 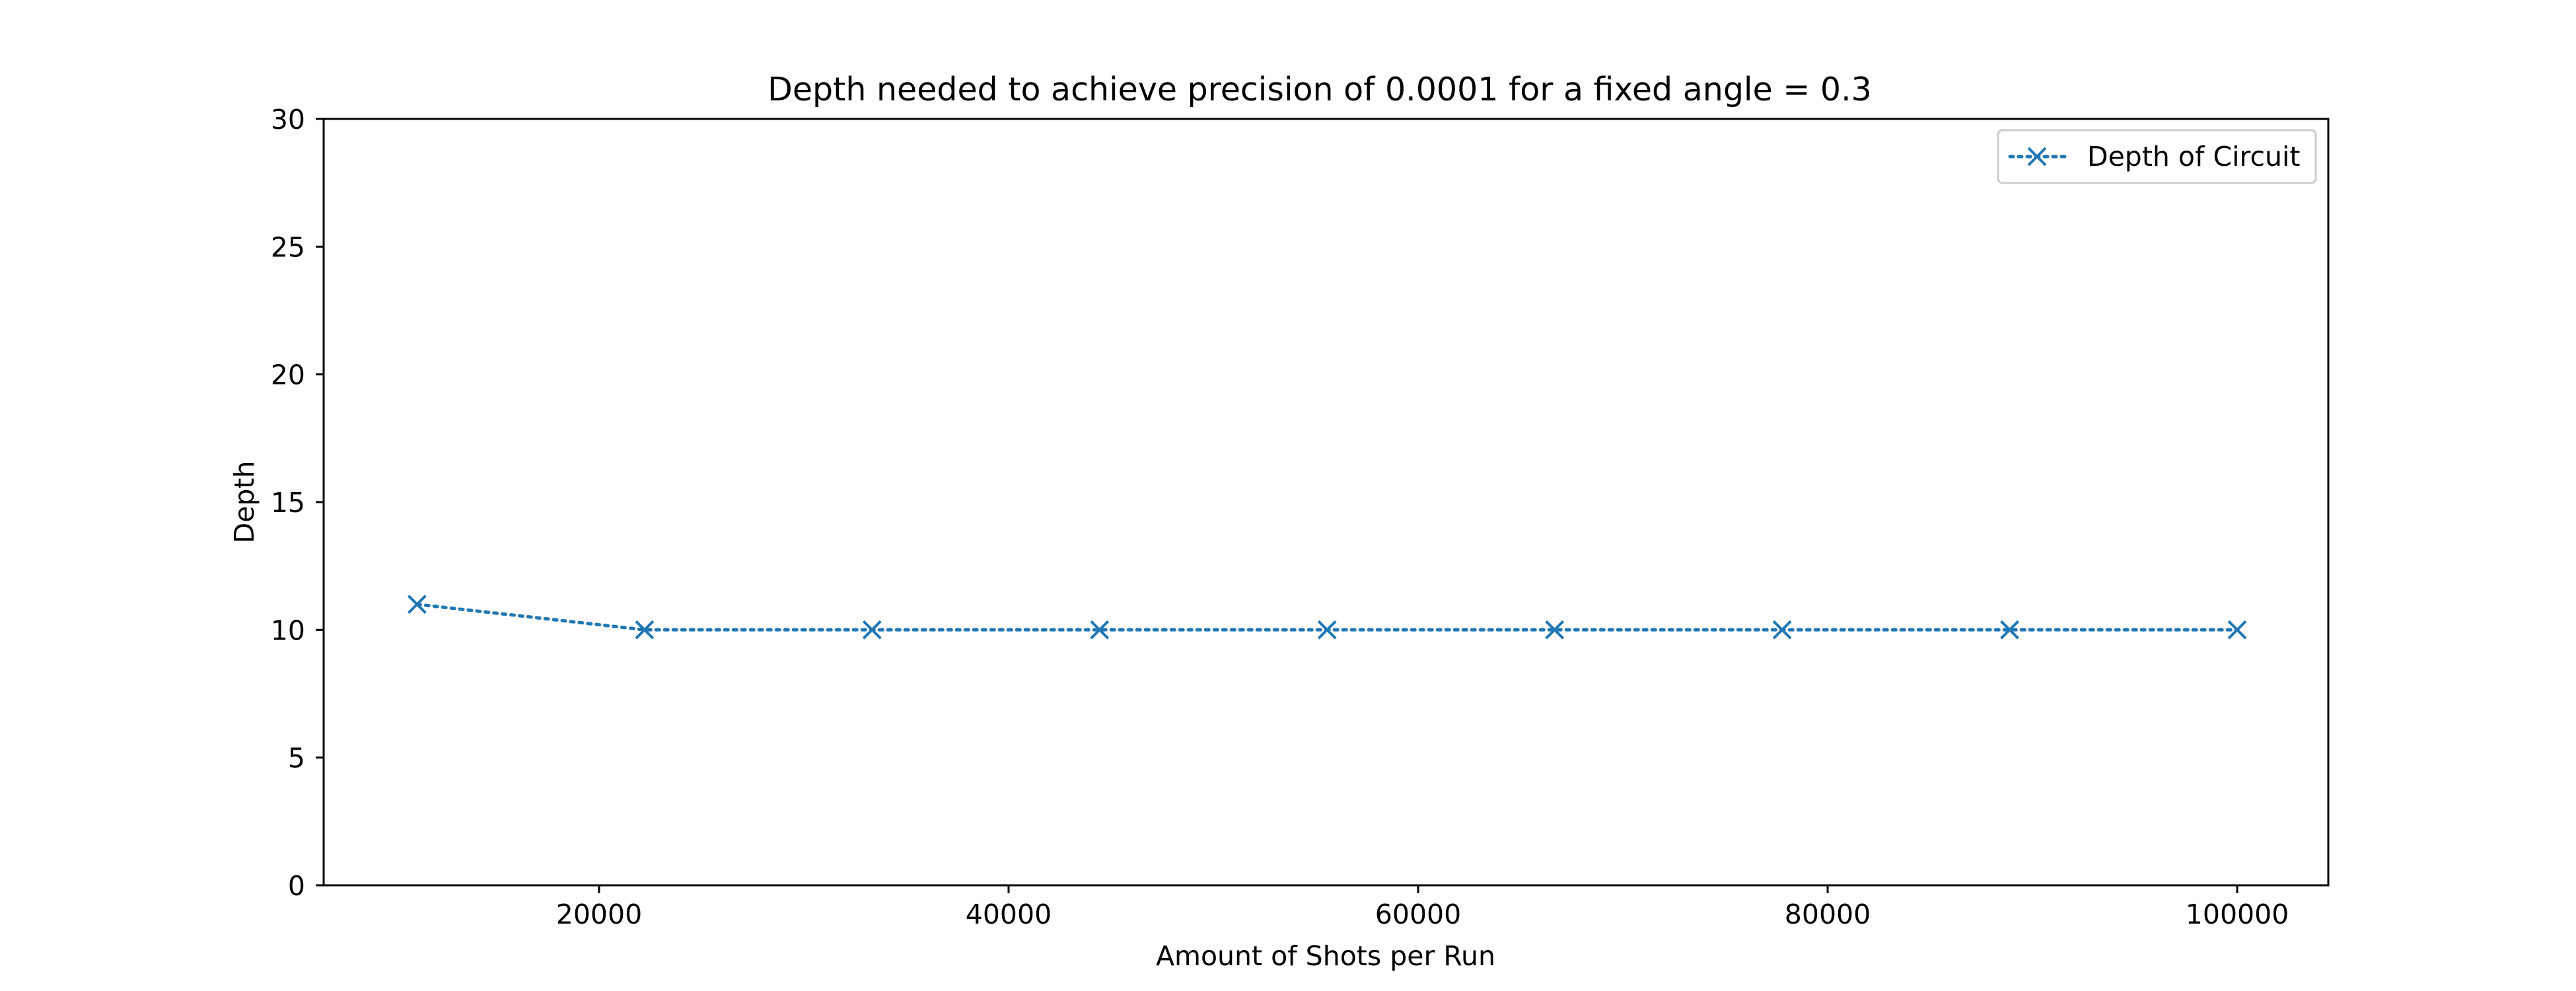 What do you see at coordinates (288, 247) in the screenshot?
I see `y-tick-label: 25` at bounding box center [288, 247].